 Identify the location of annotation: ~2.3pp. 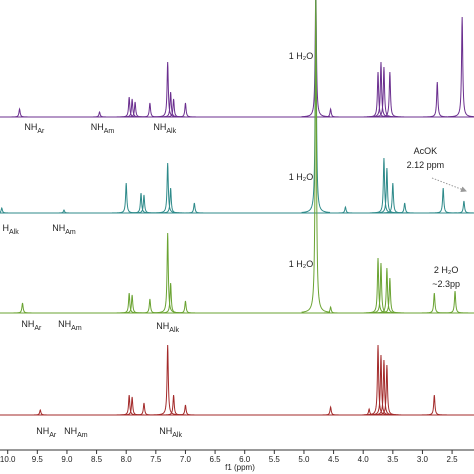
(446, 284).